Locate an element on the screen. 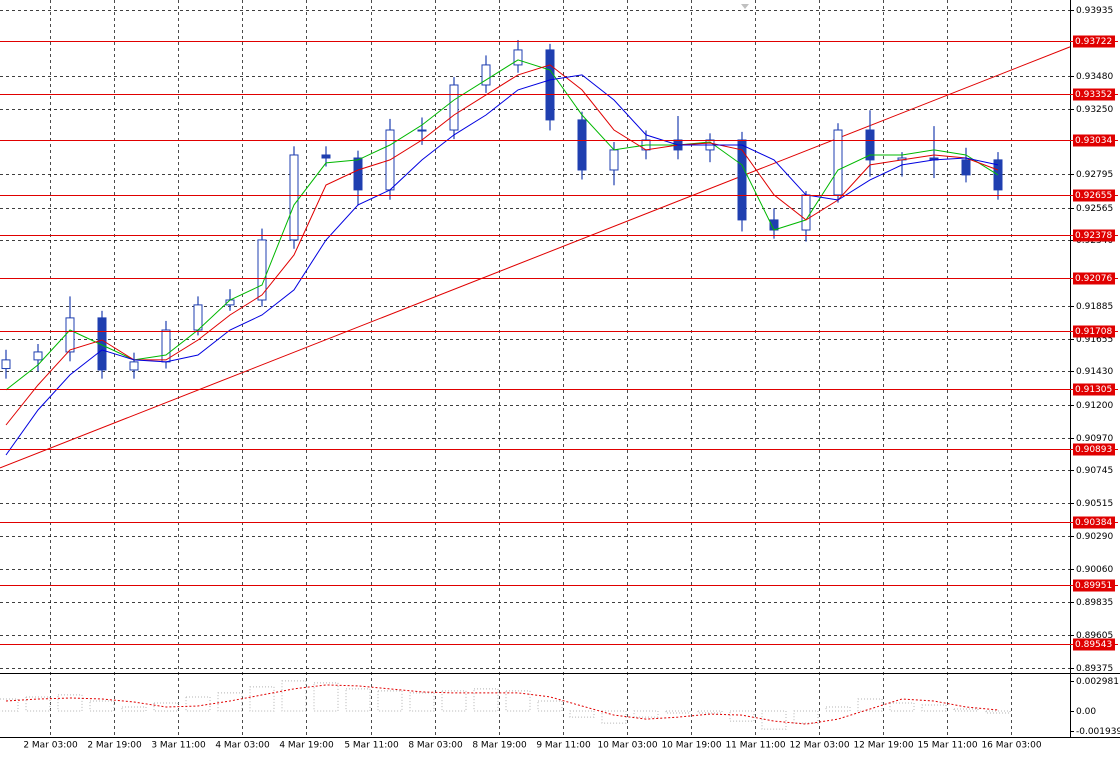  y-tick-label: 0.92795 is located at coordinates (1094, 175).